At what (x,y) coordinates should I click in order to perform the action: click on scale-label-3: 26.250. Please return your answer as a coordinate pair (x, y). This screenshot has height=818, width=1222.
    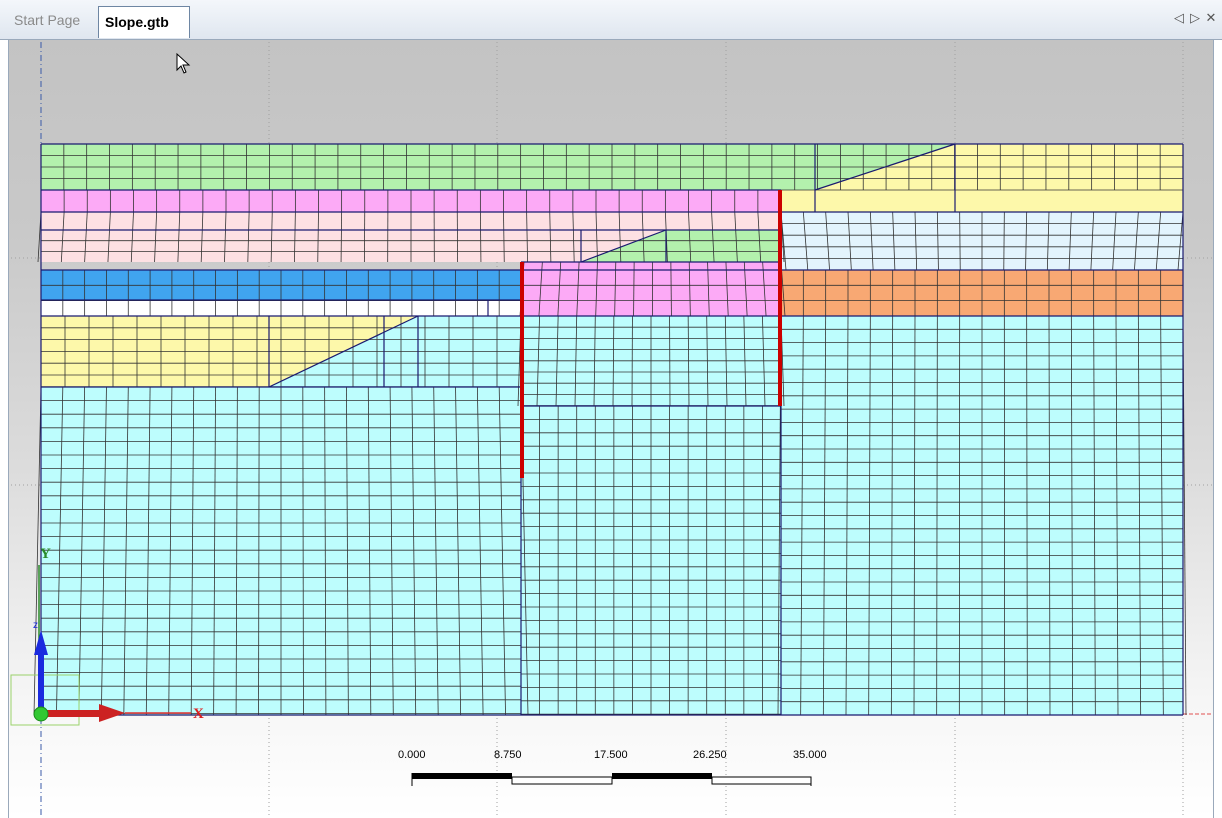
    Looking at the image, I should click on (710, 755).